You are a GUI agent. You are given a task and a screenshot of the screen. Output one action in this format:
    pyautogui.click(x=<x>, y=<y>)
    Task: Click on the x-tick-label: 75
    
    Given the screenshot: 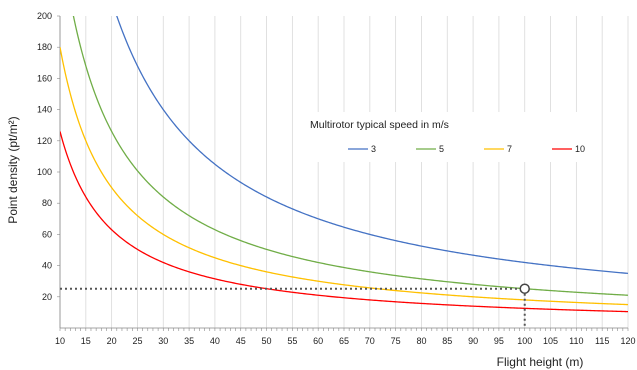 What is the action you would take?
    pyautogui.click(x=396, y=341)
    